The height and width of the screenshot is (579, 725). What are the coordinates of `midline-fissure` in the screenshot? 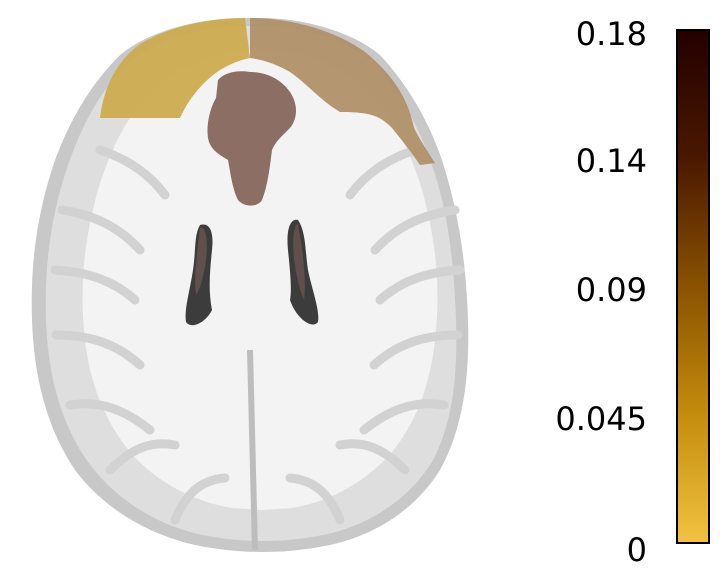 It's located at (252, 450).